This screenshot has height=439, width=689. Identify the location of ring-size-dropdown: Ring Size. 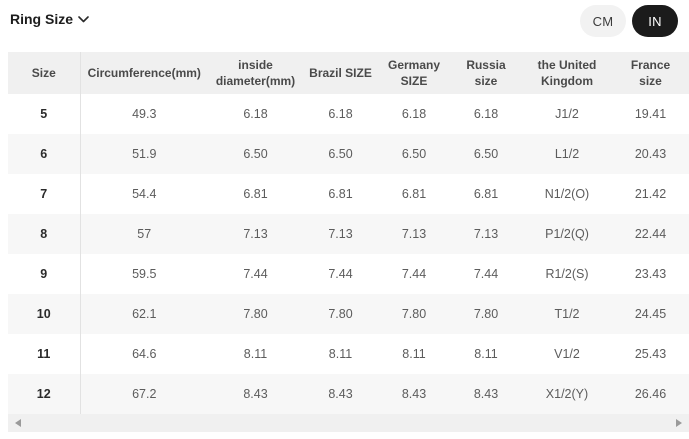
(49, 19).